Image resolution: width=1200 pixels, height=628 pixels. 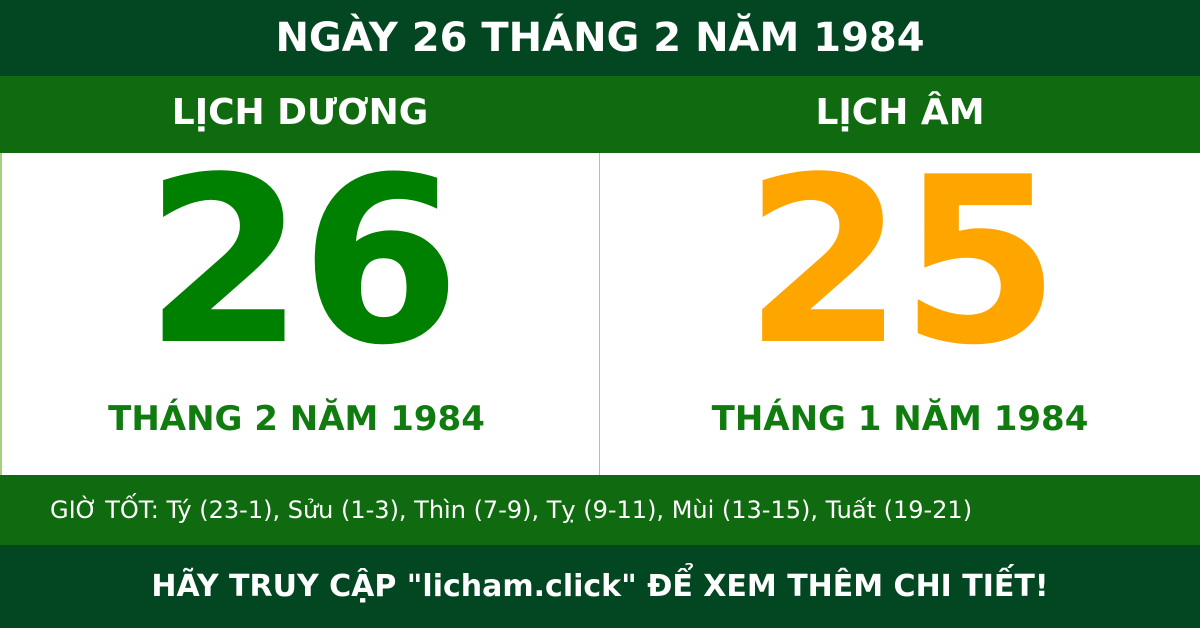 What do you see at coordinates (302, 262) in the screenshot?
I see `solar-day: 26` at bounding box center [302, 262].